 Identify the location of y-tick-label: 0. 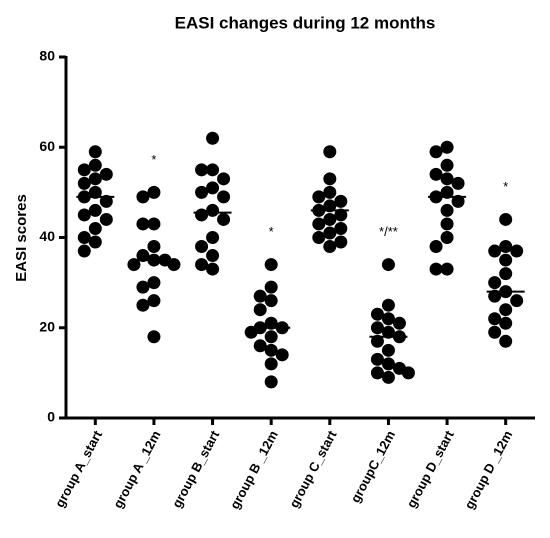
(51, 417).